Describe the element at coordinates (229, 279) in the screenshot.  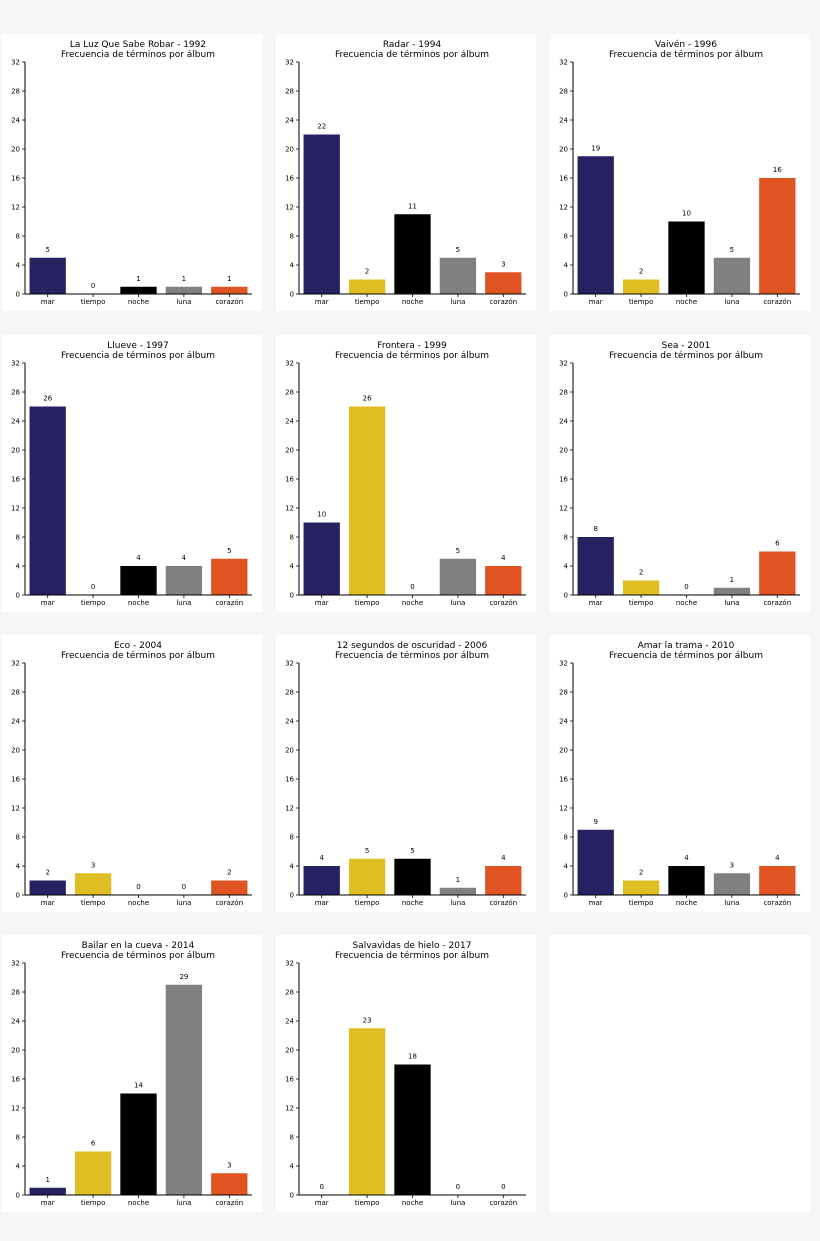
I see `value-label-coraz-n: 1` at that location.